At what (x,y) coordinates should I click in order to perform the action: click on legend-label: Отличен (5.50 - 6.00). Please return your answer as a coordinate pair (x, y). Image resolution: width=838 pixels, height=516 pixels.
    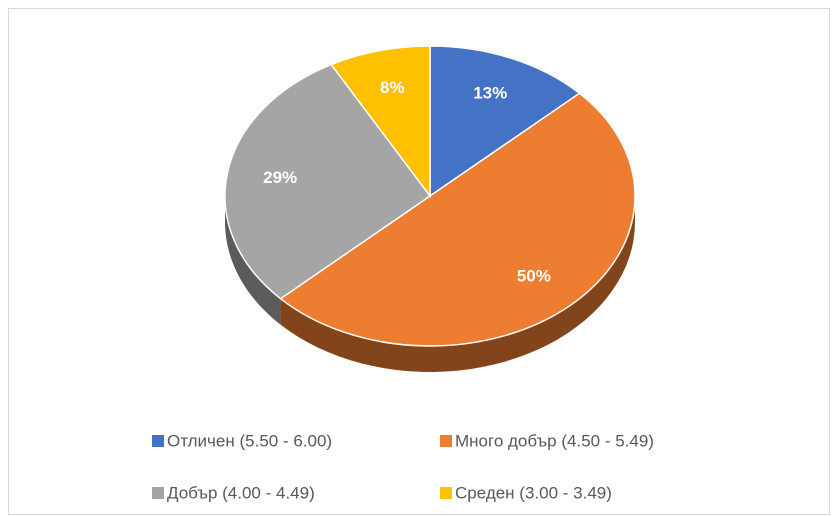
    Looking at the image, I should click on (249, 440).